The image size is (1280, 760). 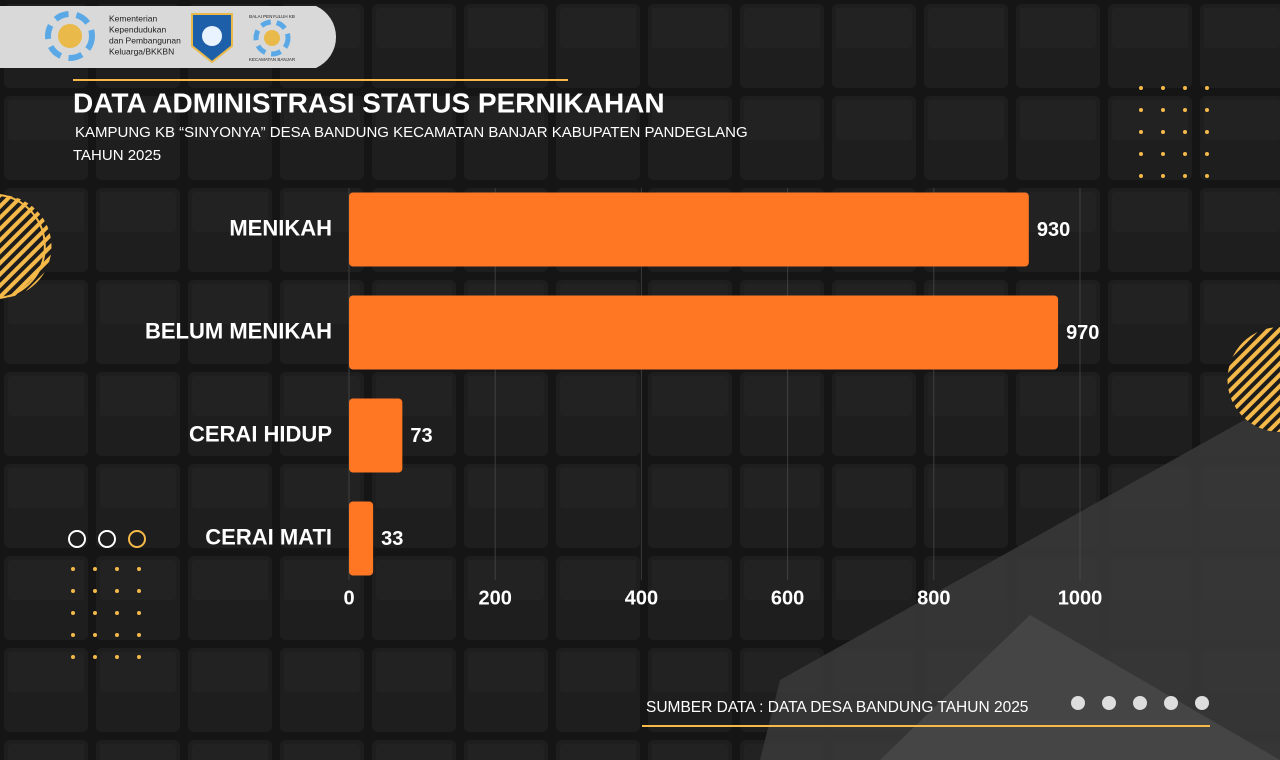 What do you see at coordinates (392, 539) in the screenshot?
I see `value-label: 33` at bounding box center [392, 539].